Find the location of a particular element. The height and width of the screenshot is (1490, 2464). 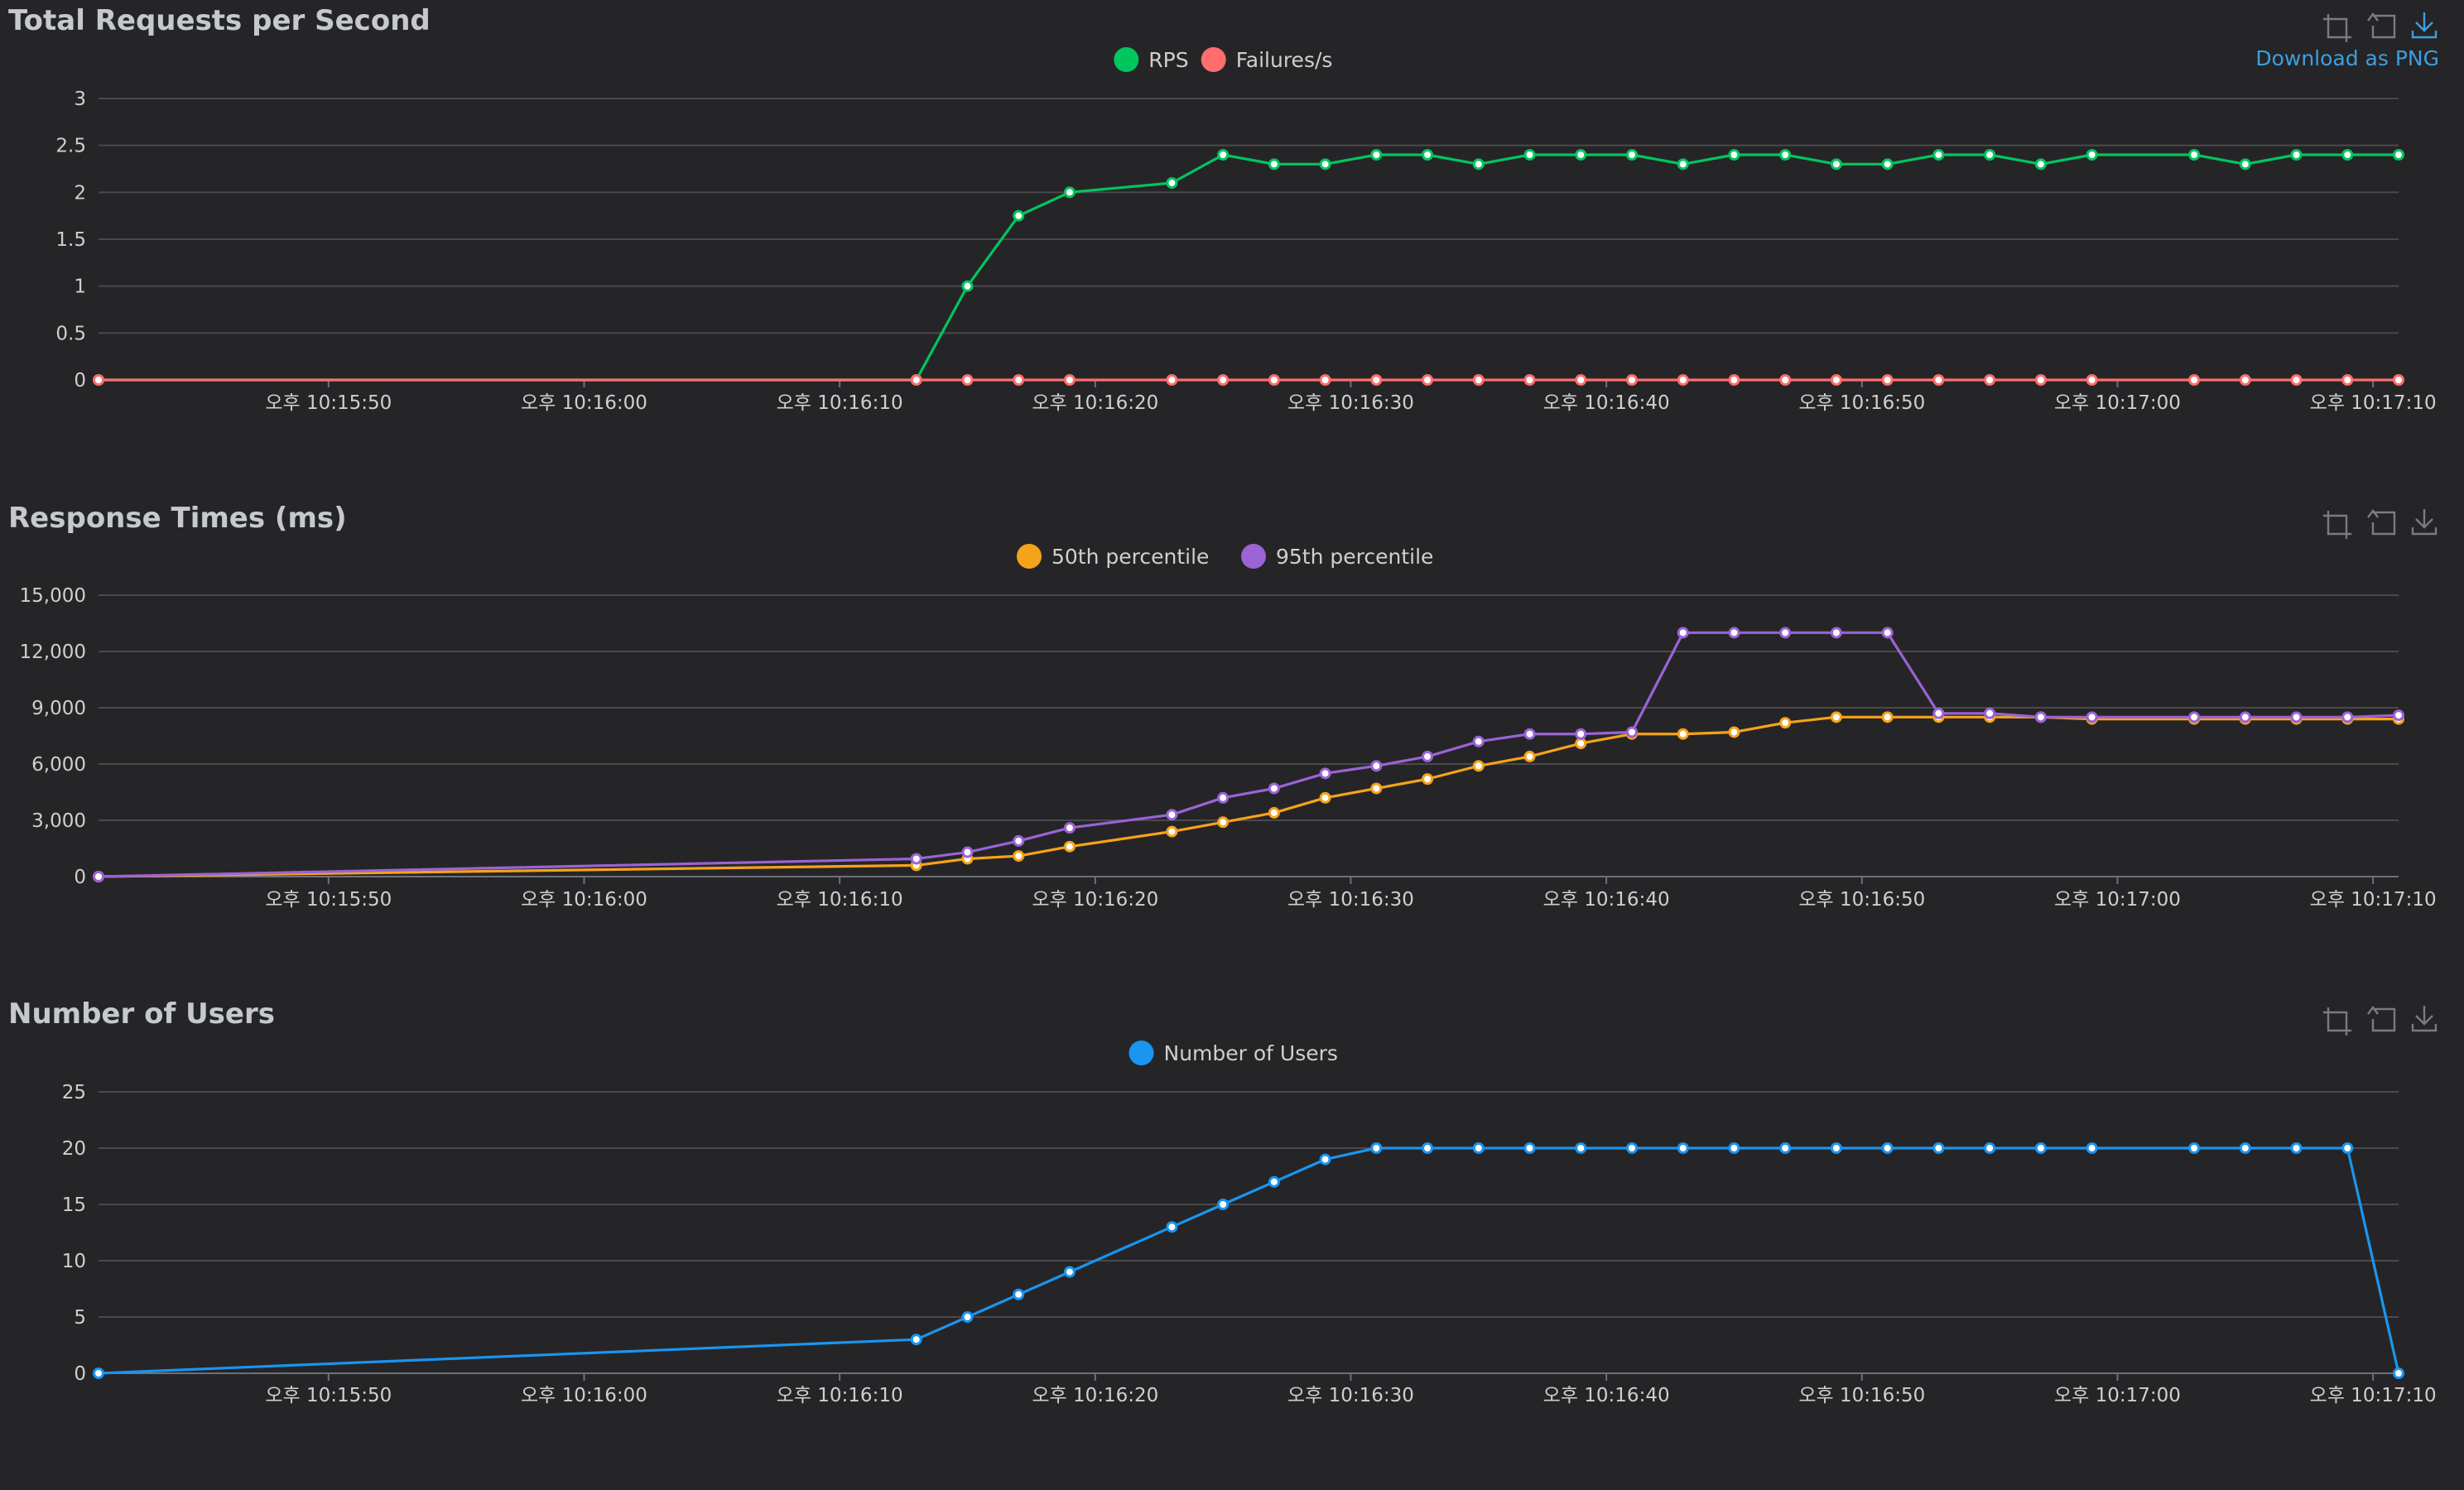

zoom-icon is located at coordinates (2337, 1021).